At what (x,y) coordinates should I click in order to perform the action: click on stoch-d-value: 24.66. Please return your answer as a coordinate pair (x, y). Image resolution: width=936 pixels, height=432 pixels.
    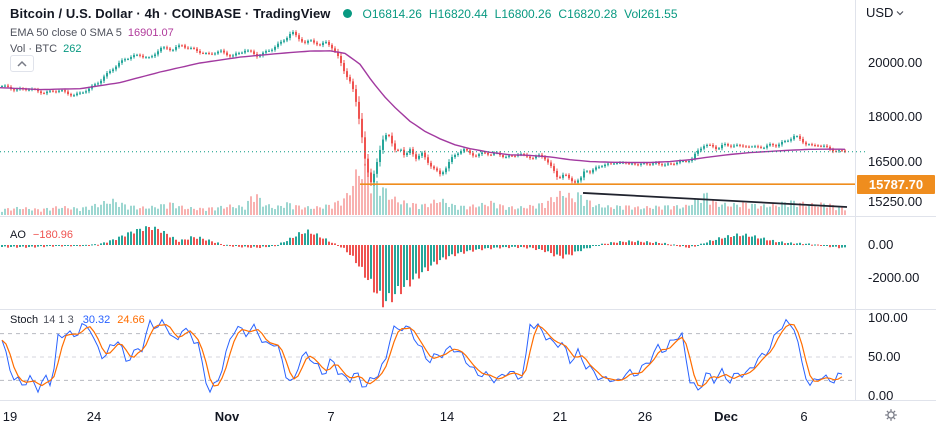
    Looking at the image, I should click on (131, 320).